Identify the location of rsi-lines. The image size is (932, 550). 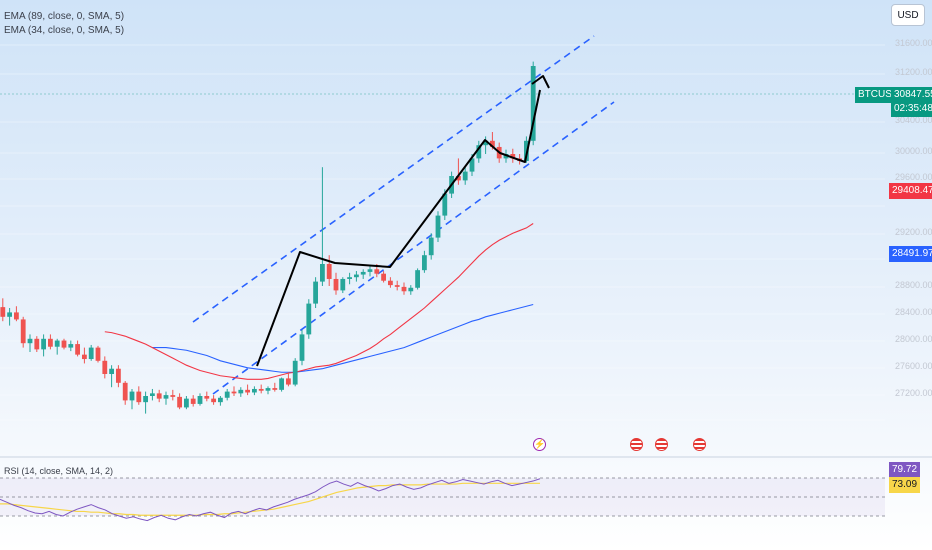
(442, 499).